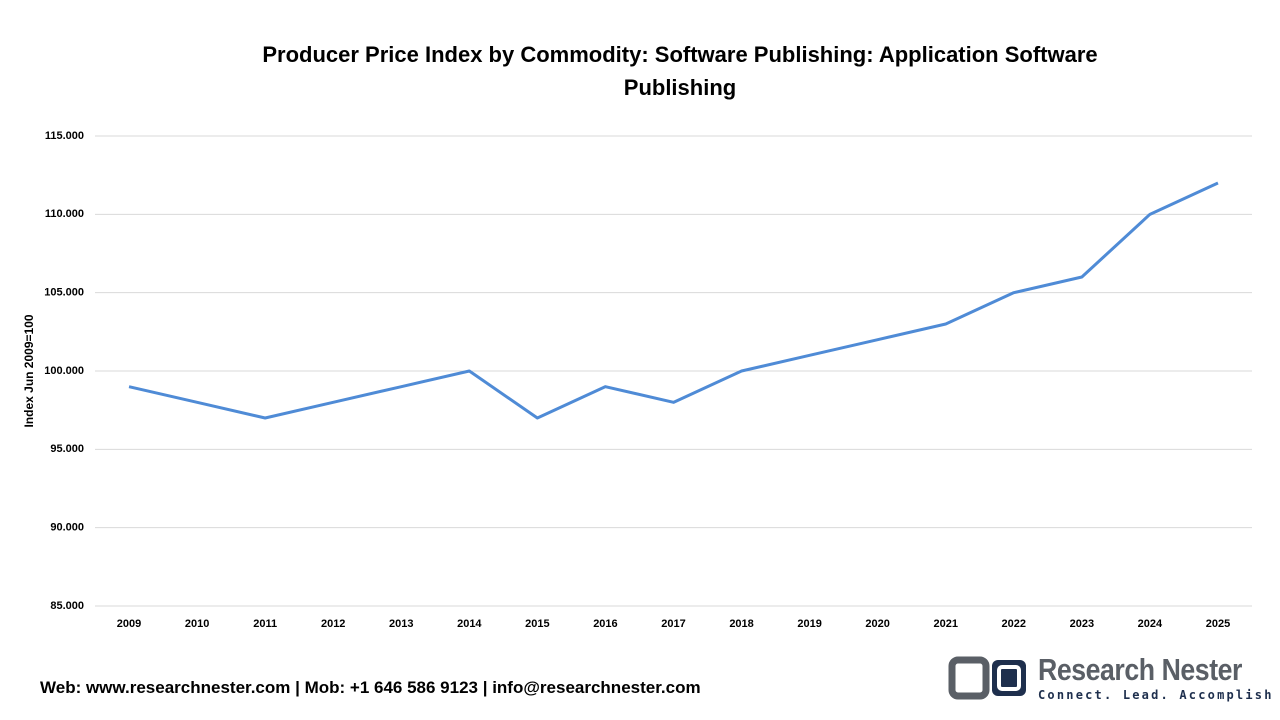 This screenshot has height=720, width=1280. I want to click on x-tick-label: 2012, so click(333, 624).